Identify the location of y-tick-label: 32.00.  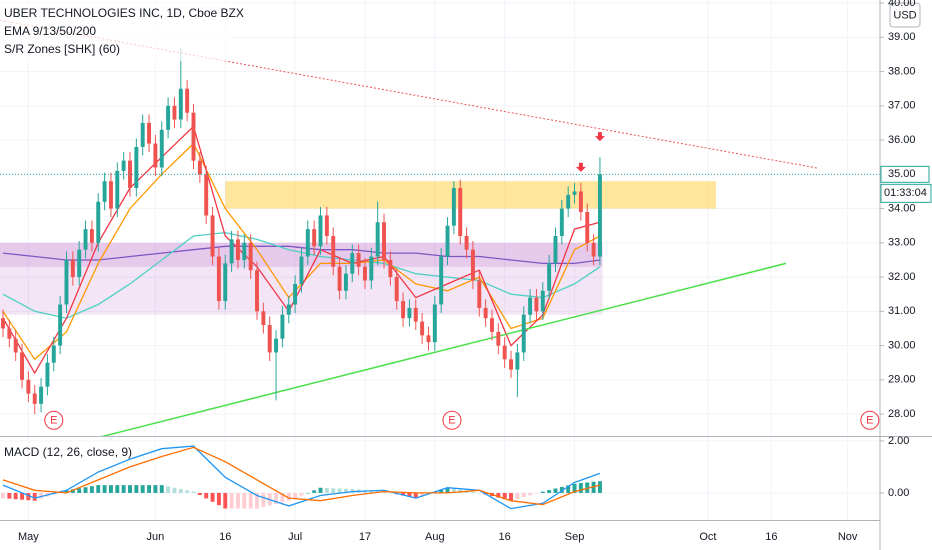
(902, 277).